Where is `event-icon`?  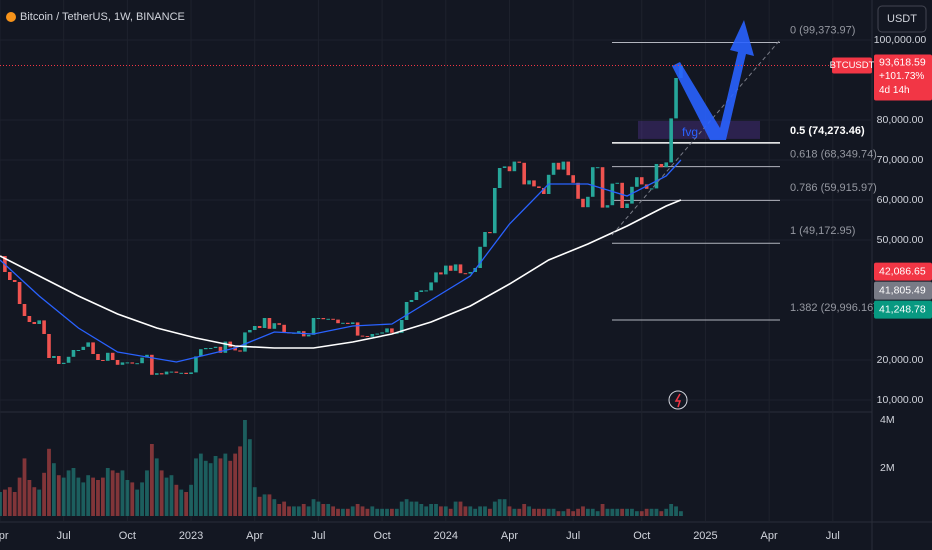
event-icon is located at coordinates (678, 400).